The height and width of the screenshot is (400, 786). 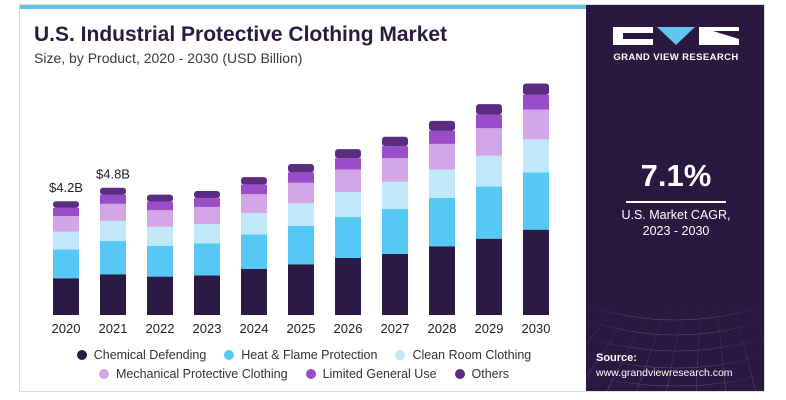 I want to click on cagr-value: 7.1%, so click(x=676, y=175).